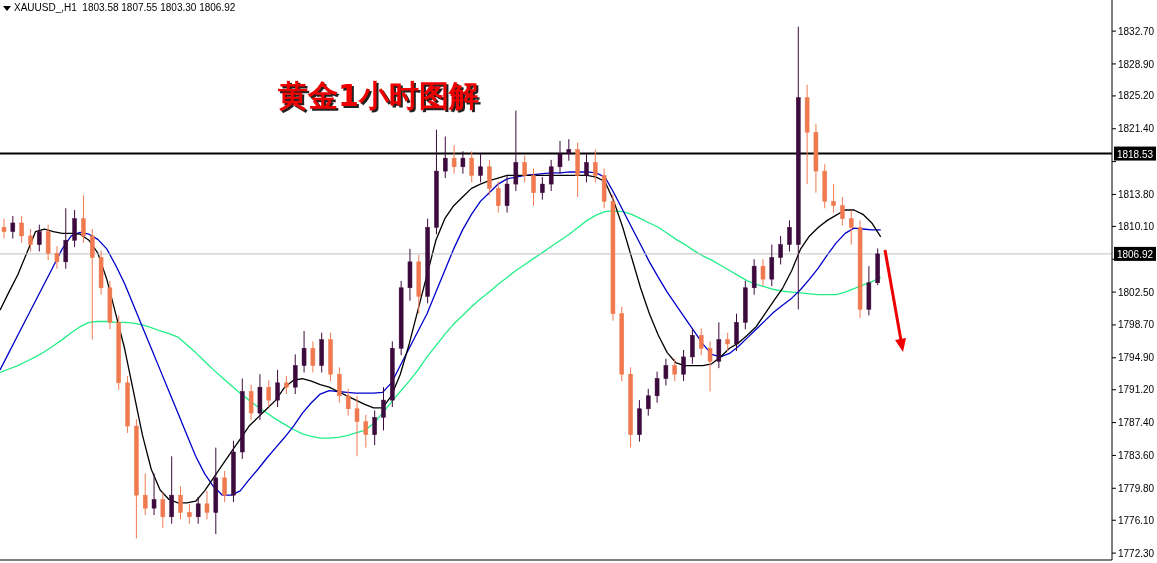 The height and width of the screenshot is (563, 1157). What do you see at coordinates (1136, 553) in the screenshot?
I see `y-tick-label: 1772.30` at bounding box center [1136, 553].